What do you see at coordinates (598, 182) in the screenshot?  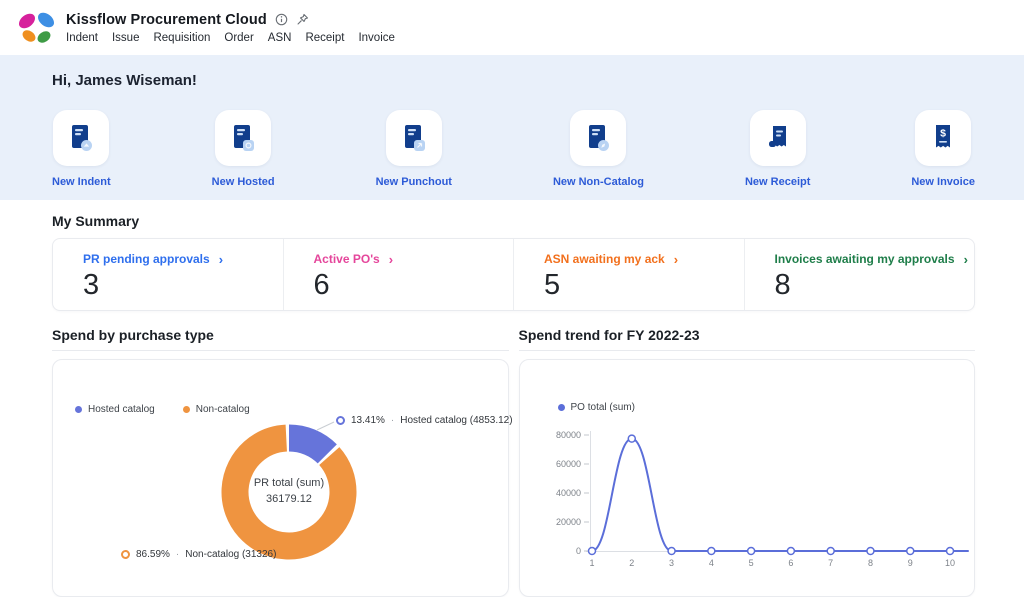 I see `quick-action-label: New Non-Catalog` at bounding box center [598, 182].